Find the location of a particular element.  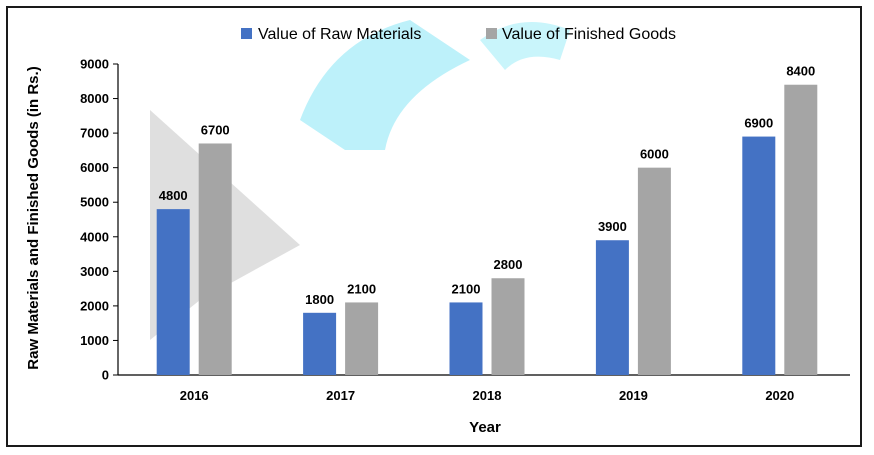

bar-raw-materials-2020 is located at coordinates (759, 255).